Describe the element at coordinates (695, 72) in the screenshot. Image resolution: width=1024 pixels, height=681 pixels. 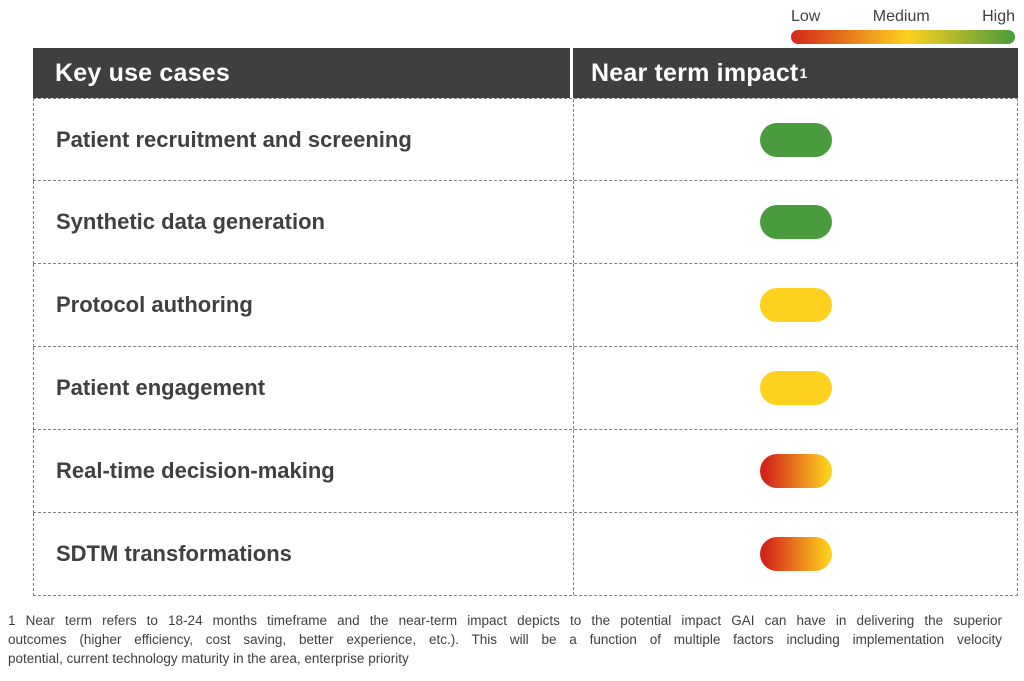
I see `header-near-term-impact-label: Near term impact` at that location.